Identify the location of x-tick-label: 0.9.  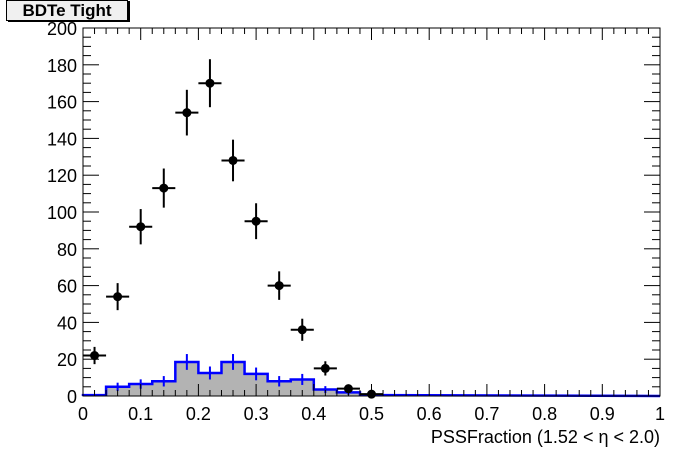
(602, 414).